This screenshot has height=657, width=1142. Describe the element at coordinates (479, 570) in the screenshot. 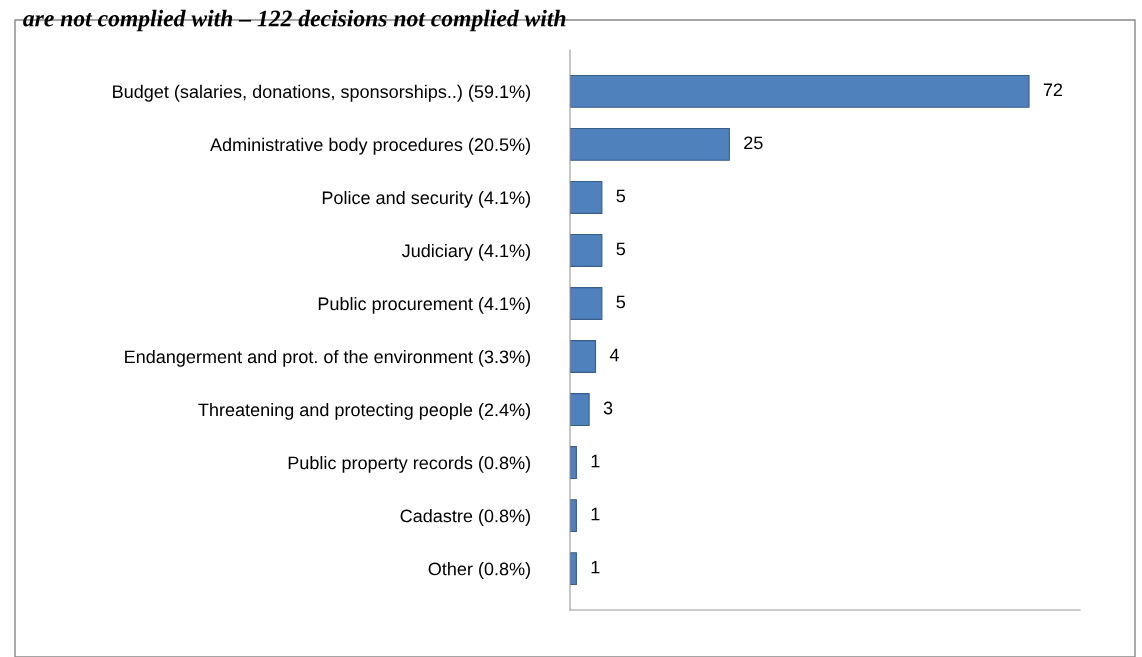

I see `y-tick-label: Other (0.8%)` at that location.